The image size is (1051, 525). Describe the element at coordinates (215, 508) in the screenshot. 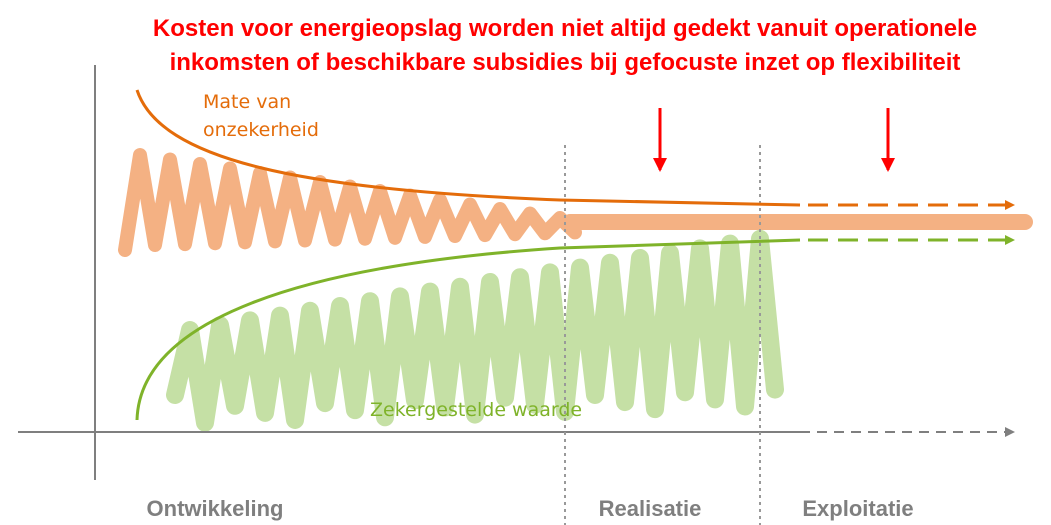

I see `phase-label: Ontwikkeling` at that location.